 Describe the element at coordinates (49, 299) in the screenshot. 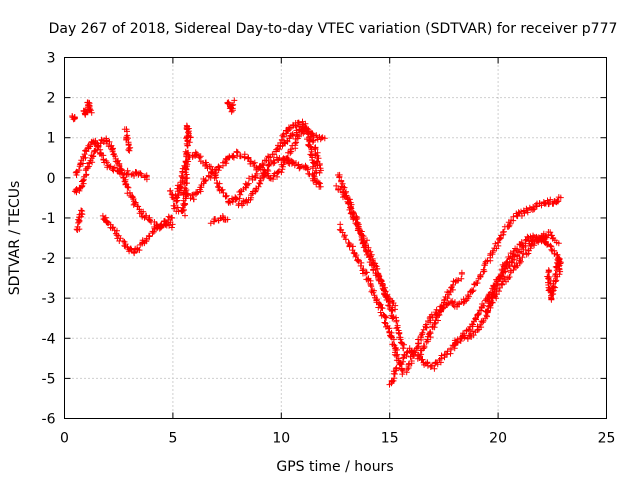

I see `y-tick-label: -3` at that location.